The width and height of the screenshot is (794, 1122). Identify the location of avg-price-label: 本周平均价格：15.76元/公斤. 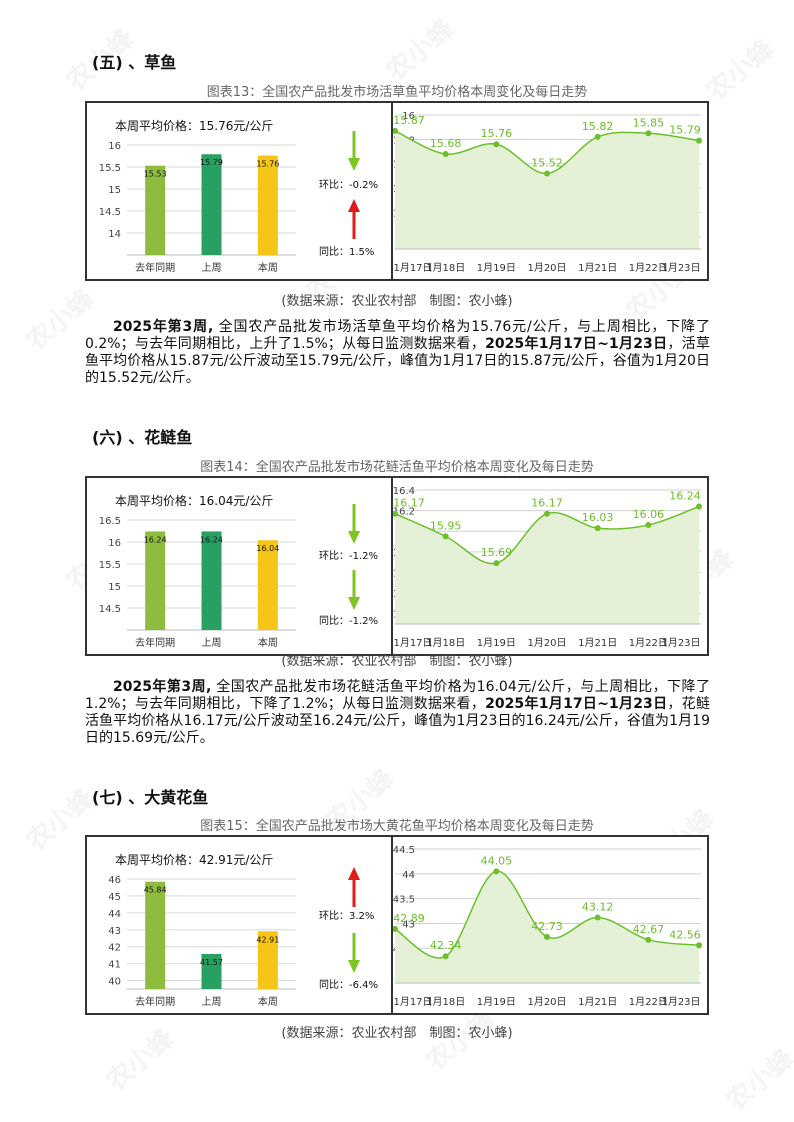
(194, 126).